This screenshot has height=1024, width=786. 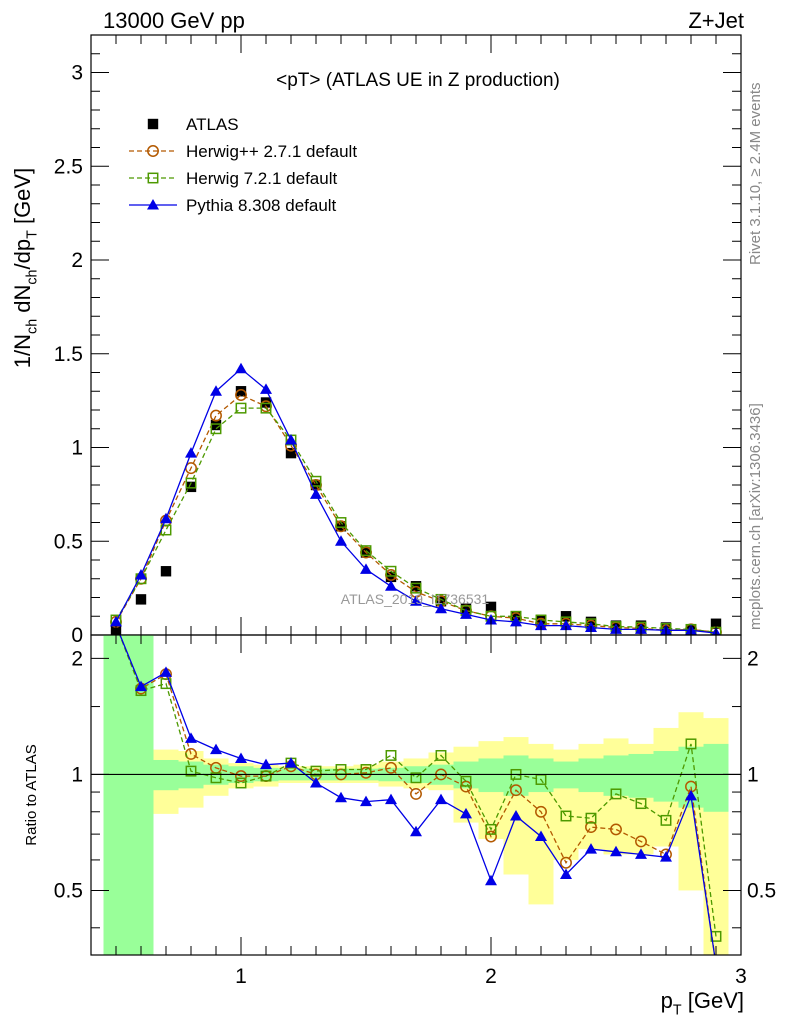 What do you see at coordinates (68, 166) in the screenshot?
I see `main-y-tick-label: 2.5` at bounding box center [68, 166].